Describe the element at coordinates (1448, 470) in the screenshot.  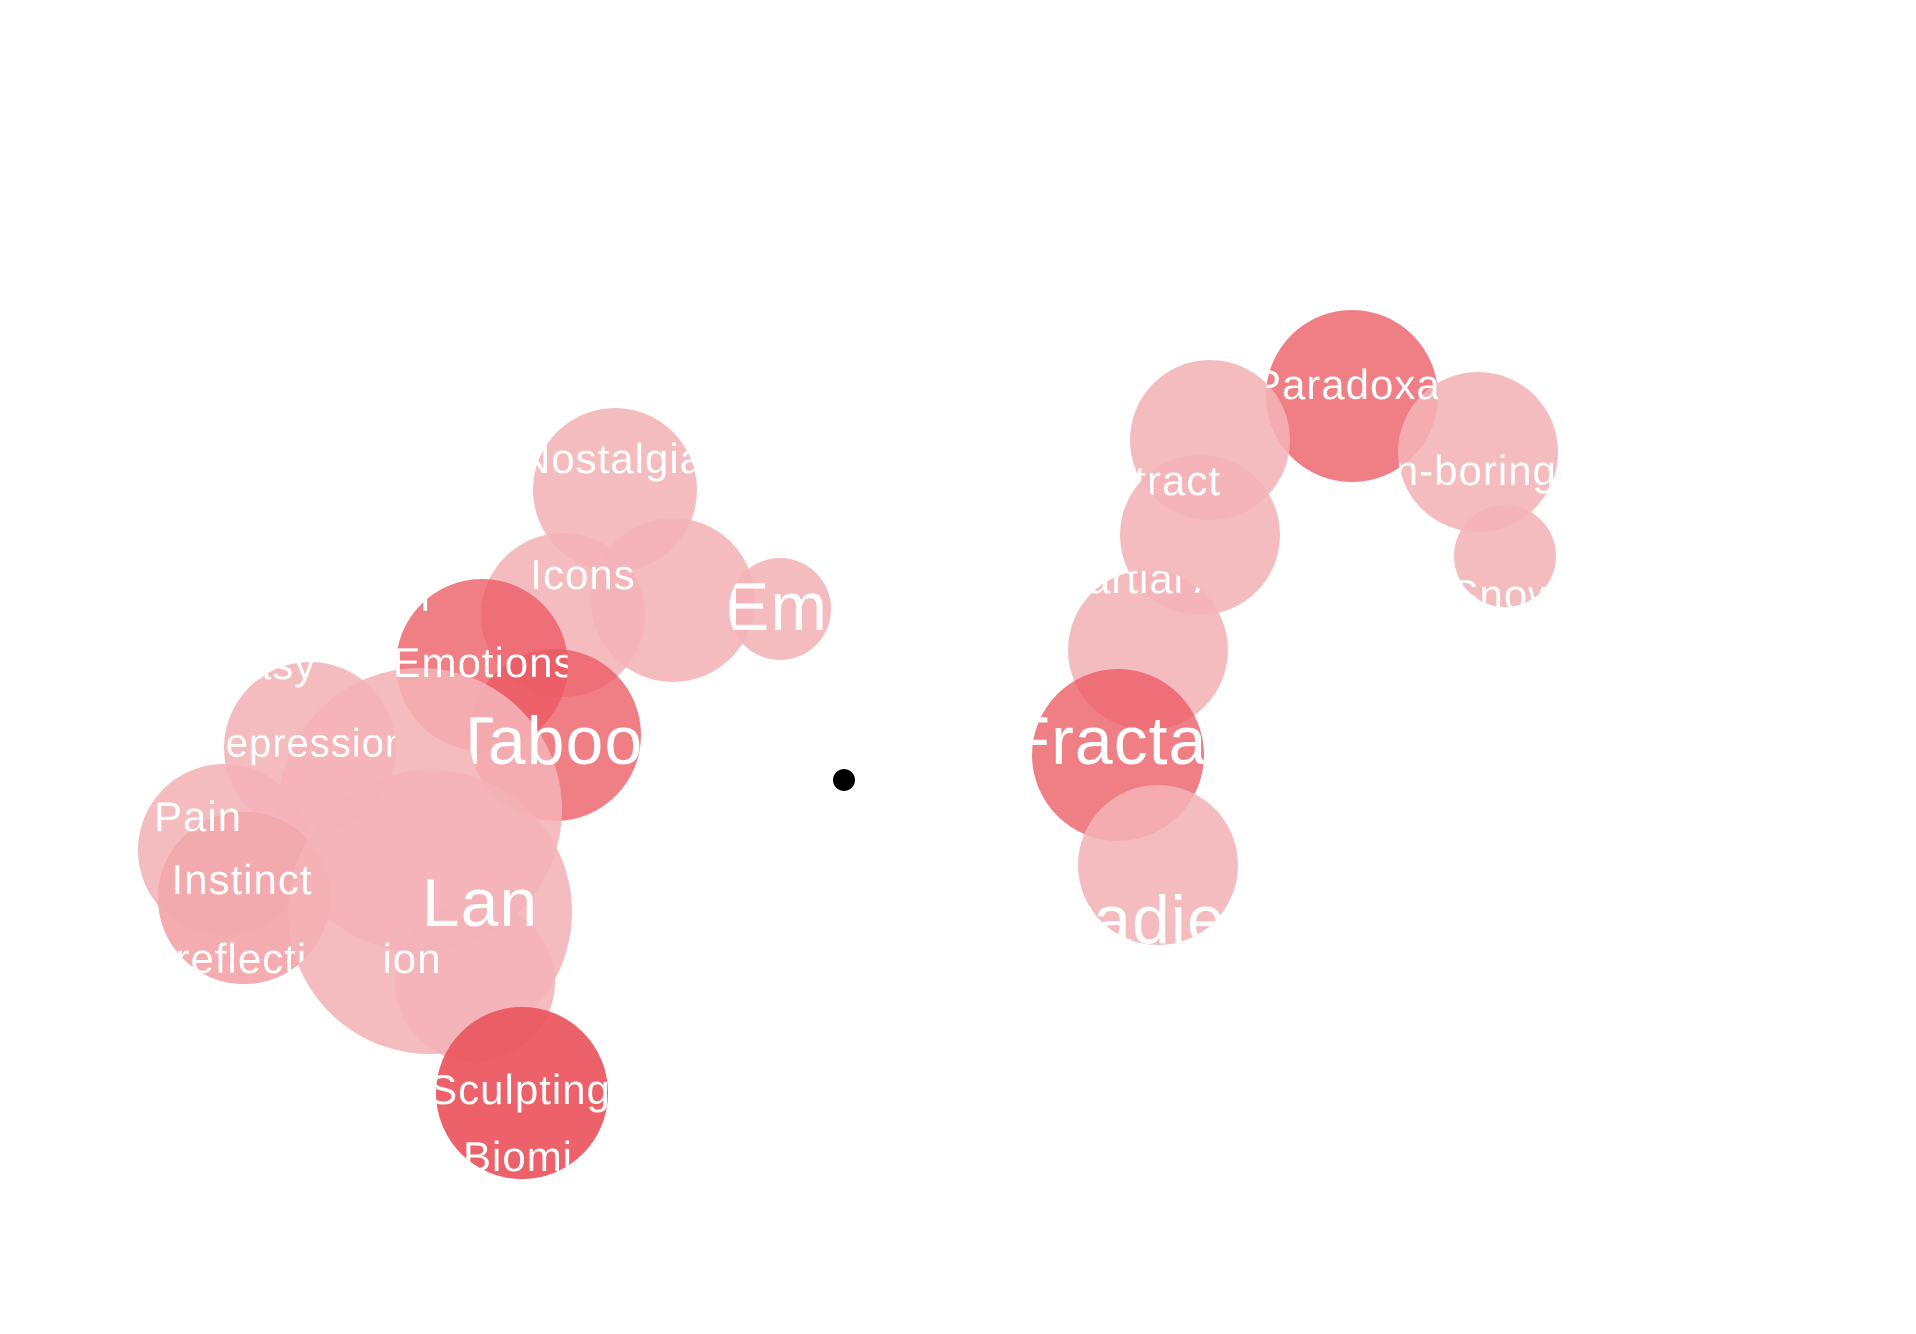
I see `bubble-label-non-boring: Non-boring` at that location.